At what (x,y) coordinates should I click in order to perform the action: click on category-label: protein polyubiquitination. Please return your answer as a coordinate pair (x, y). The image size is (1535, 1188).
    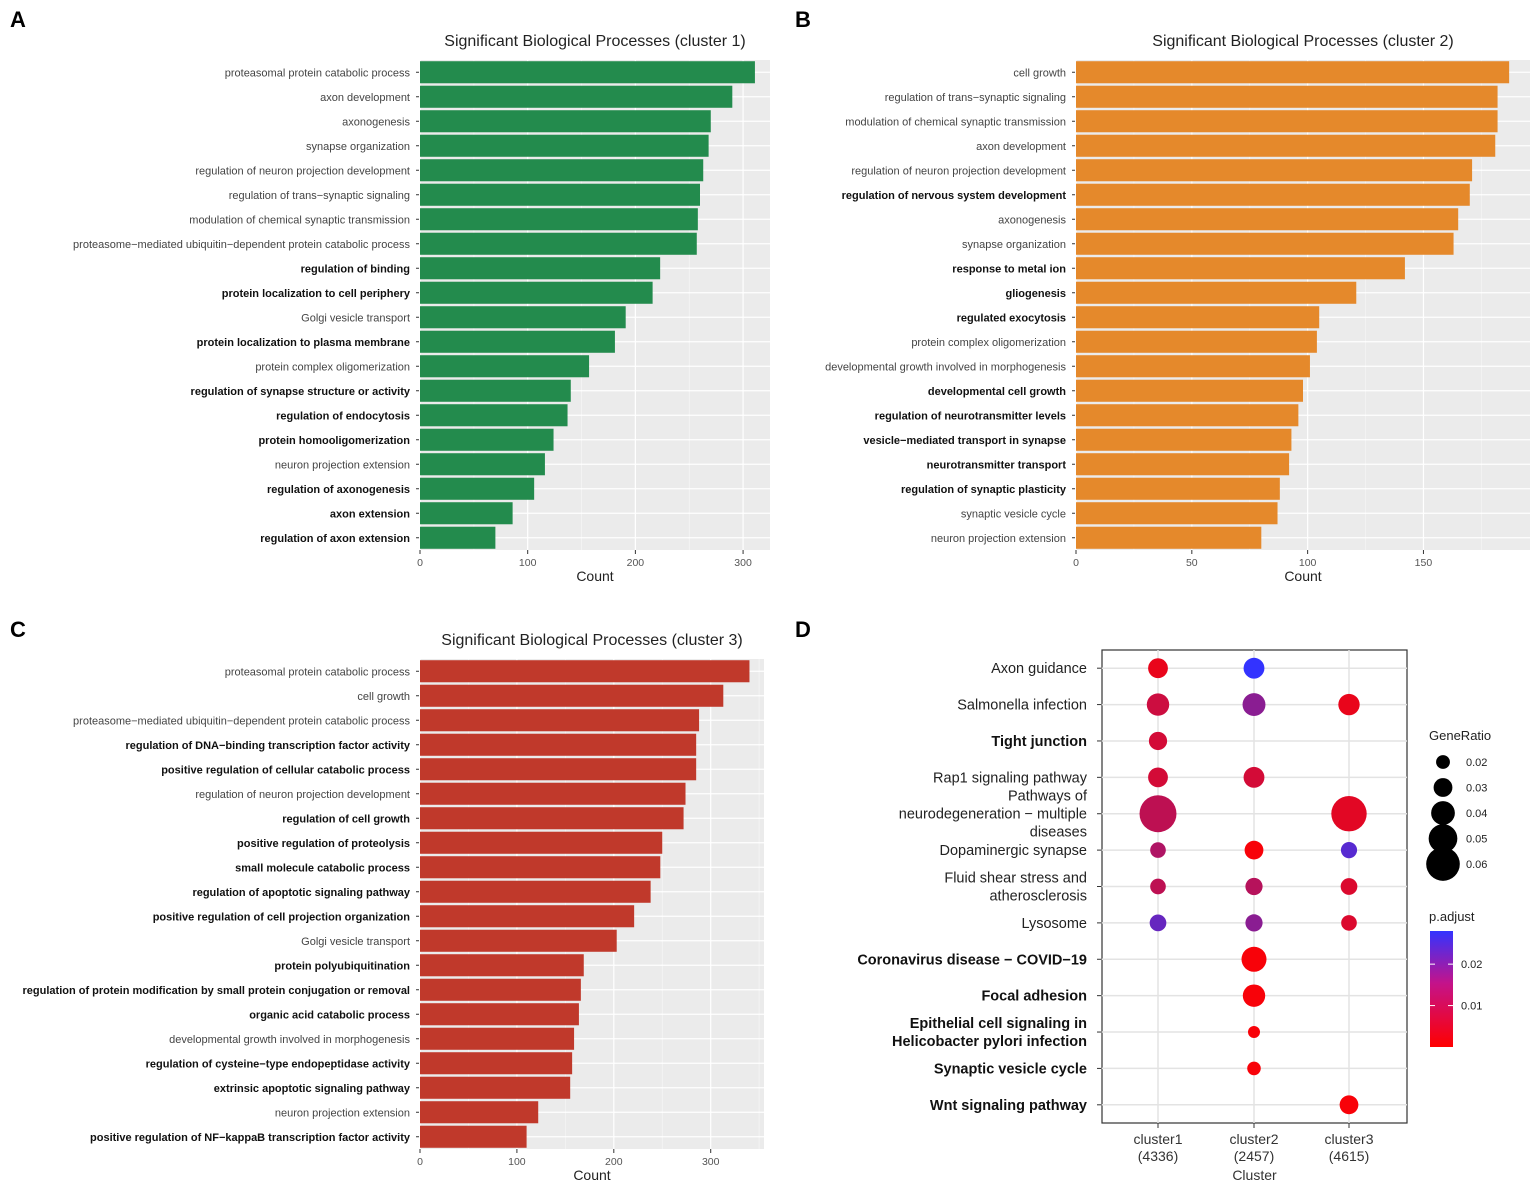
    Looking at the image, I should click on (342, 966).